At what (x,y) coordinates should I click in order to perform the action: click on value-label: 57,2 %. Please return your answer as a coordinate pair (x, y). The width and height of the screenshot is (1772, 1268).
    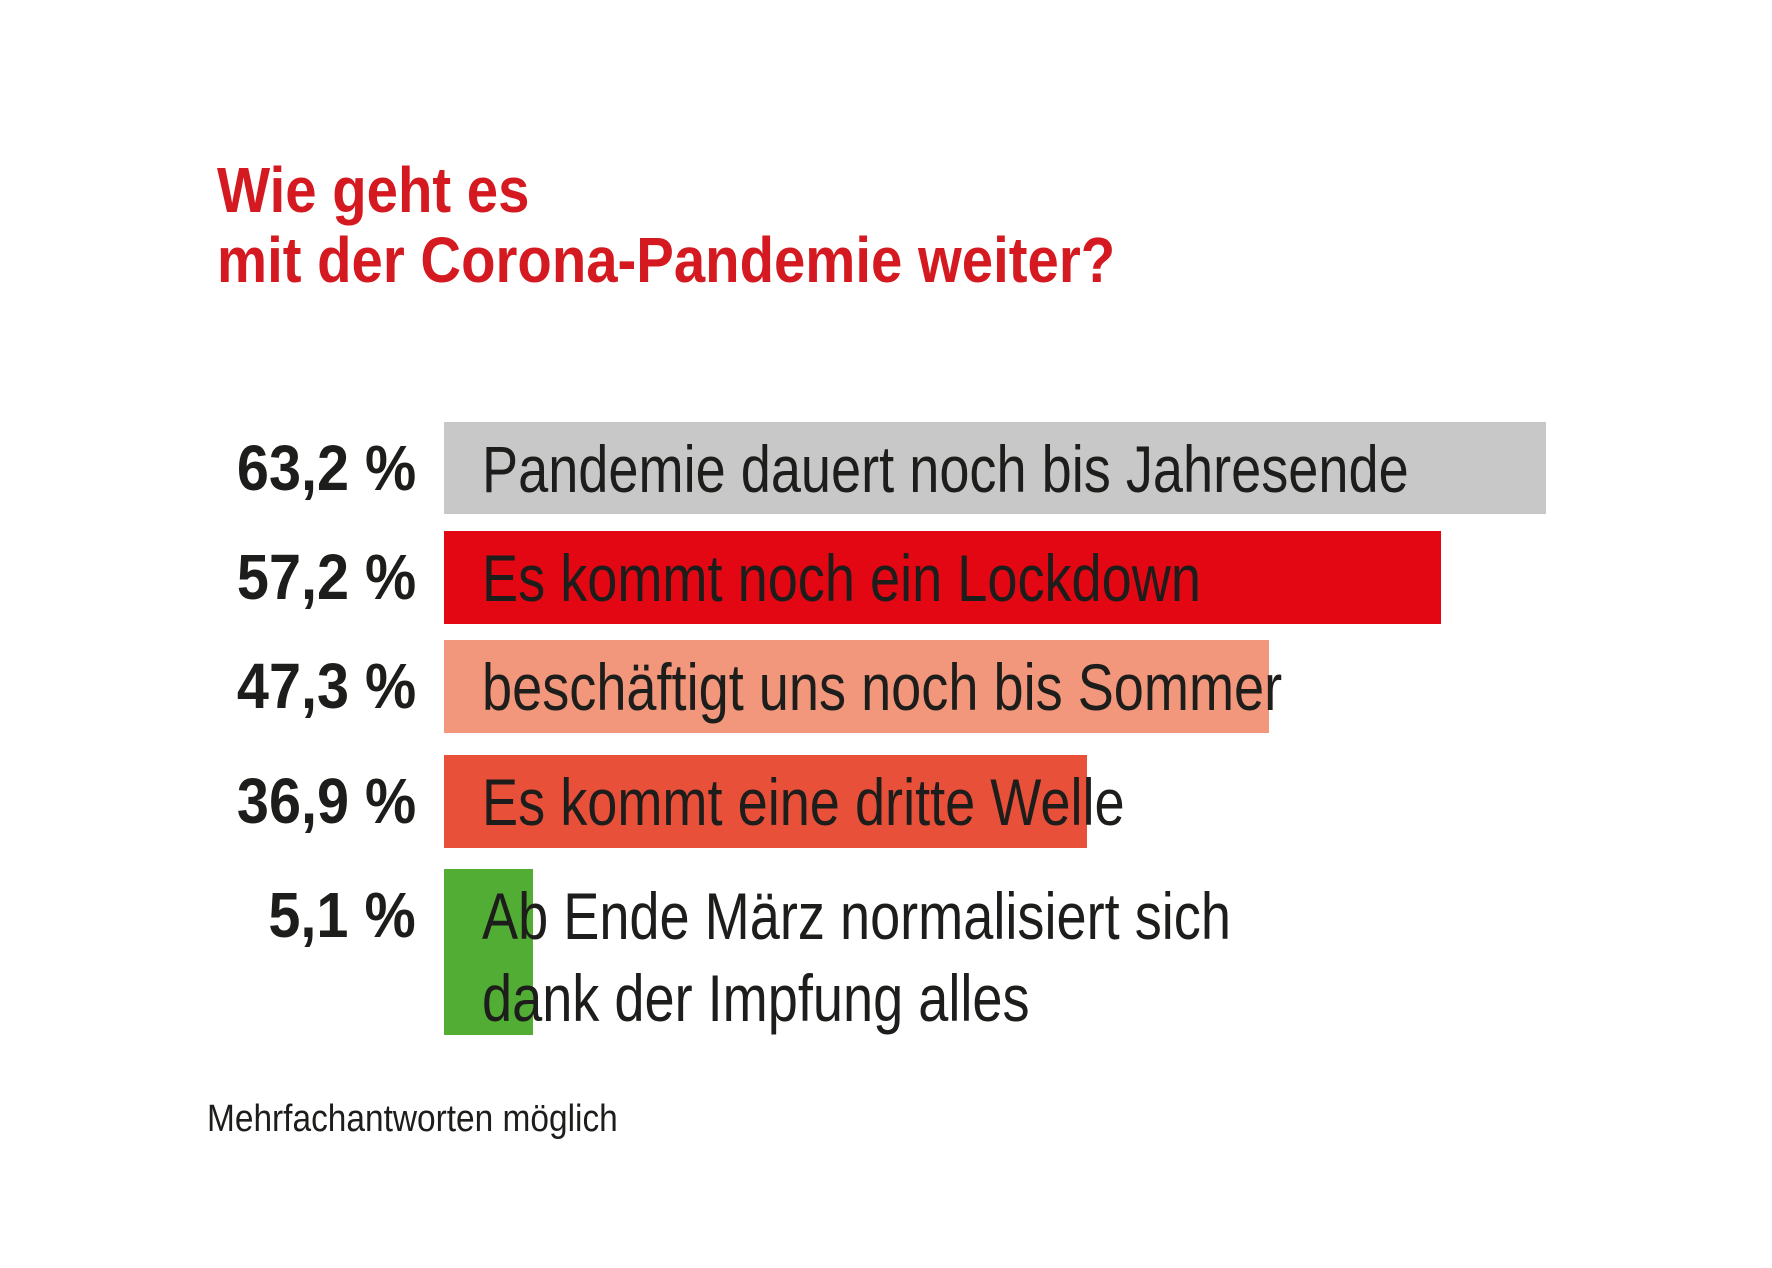
    Looking at the image, I should click on (326, 577).